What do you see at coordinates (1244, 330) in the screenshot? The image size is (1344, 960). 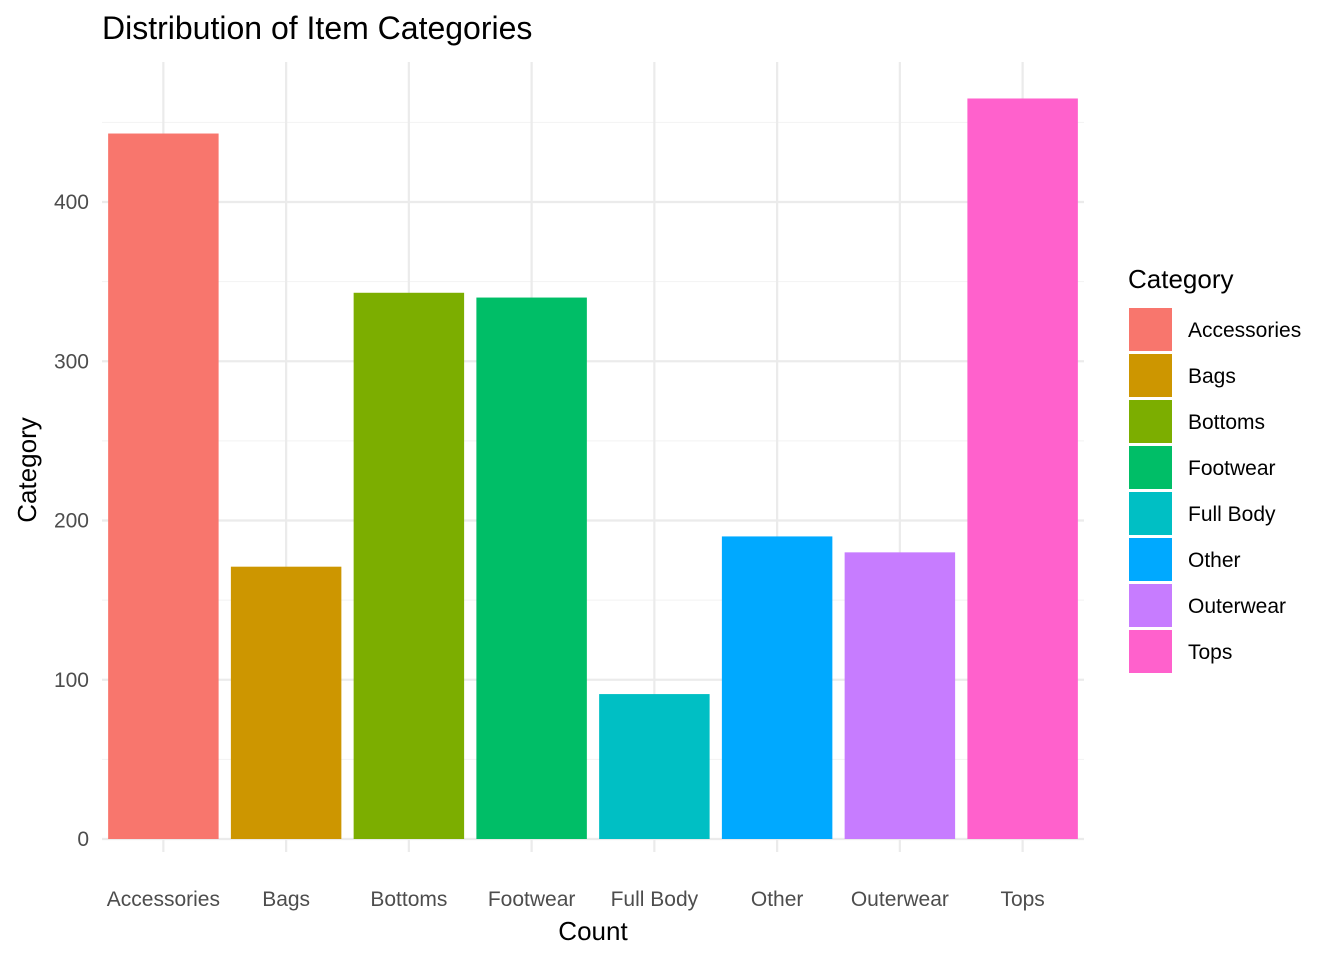 I see `legend-label: Accessories` at bounding box center [1244, 330].